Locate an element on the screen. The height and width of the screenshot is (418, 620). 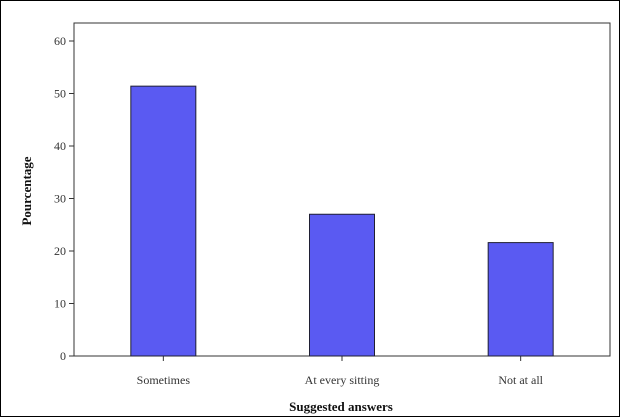
y-axis: 0 10 20 30 40 50 60 is located at coordinates (64, 198).